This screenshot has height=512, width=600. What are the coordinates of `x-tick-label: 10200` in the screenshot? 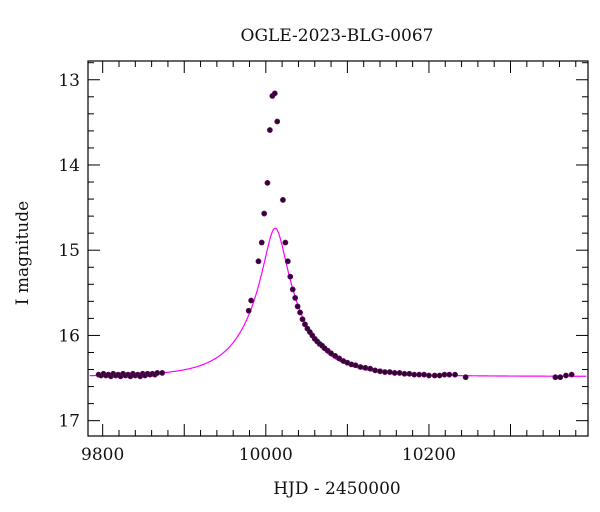 It's located at (429, 455).